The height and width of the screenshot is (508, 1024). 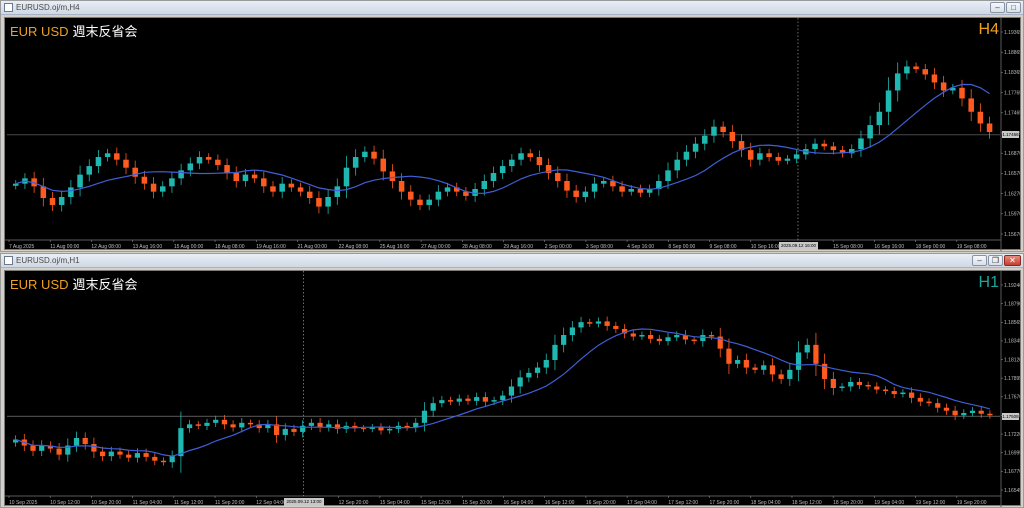 I want to click on maximize-icon: □, so click(x=1013, y=7).